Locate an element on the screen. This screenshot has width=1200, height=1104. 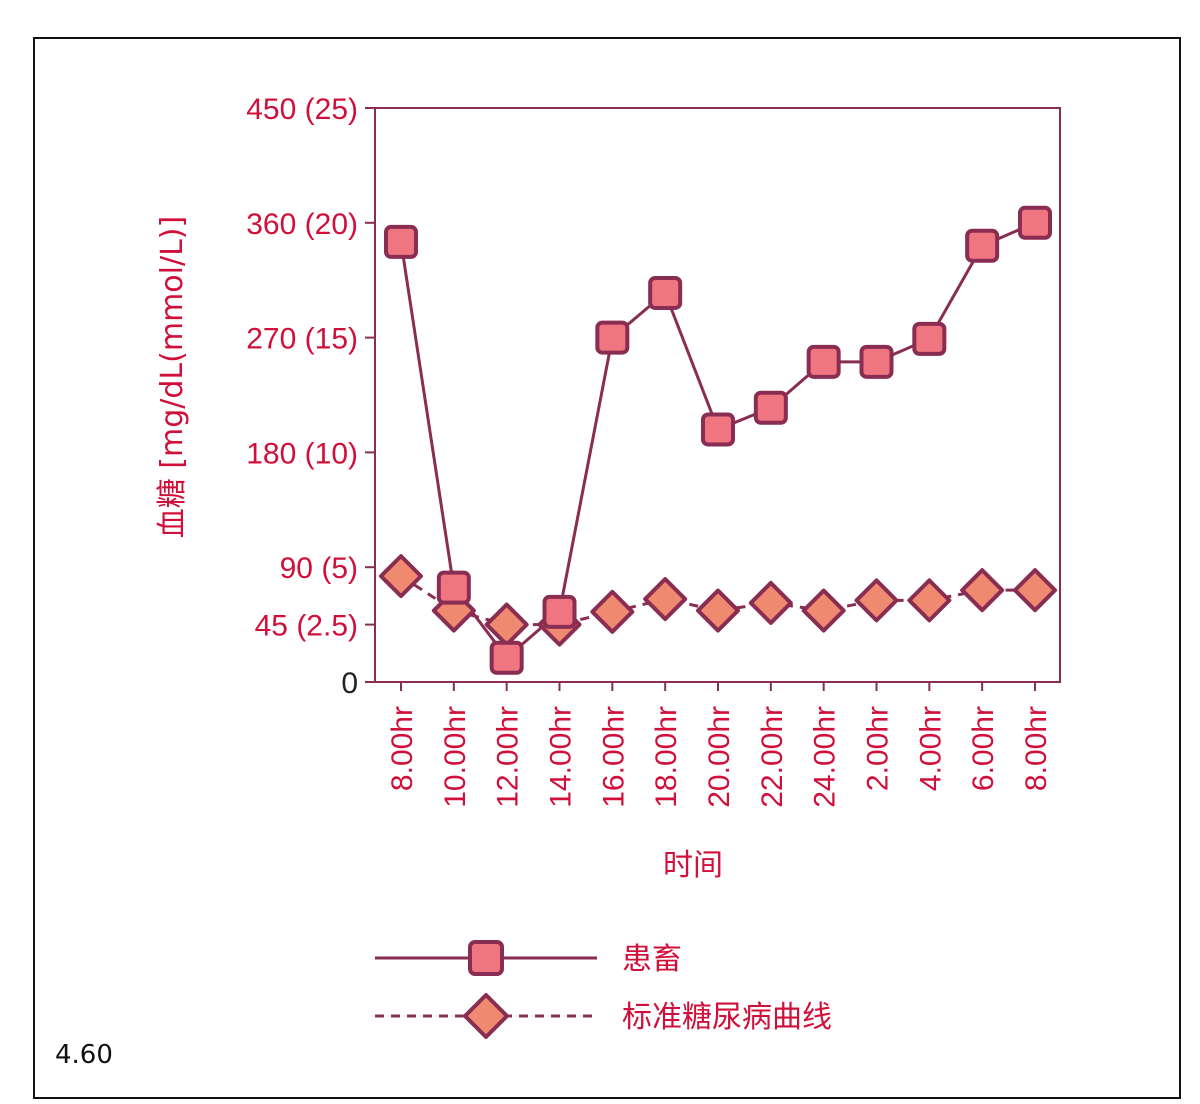
x-tick-label: 10.00hr is located at coordinates (455, 757).